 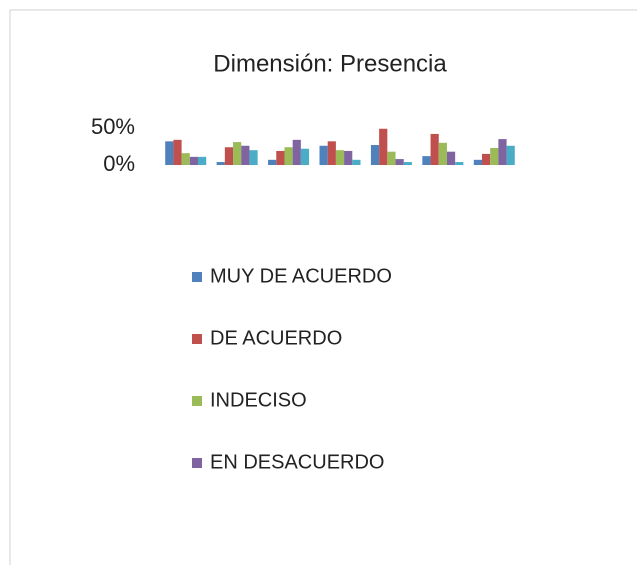 I want to click on y-tick-label: 0%, so click(x=119, y=163).